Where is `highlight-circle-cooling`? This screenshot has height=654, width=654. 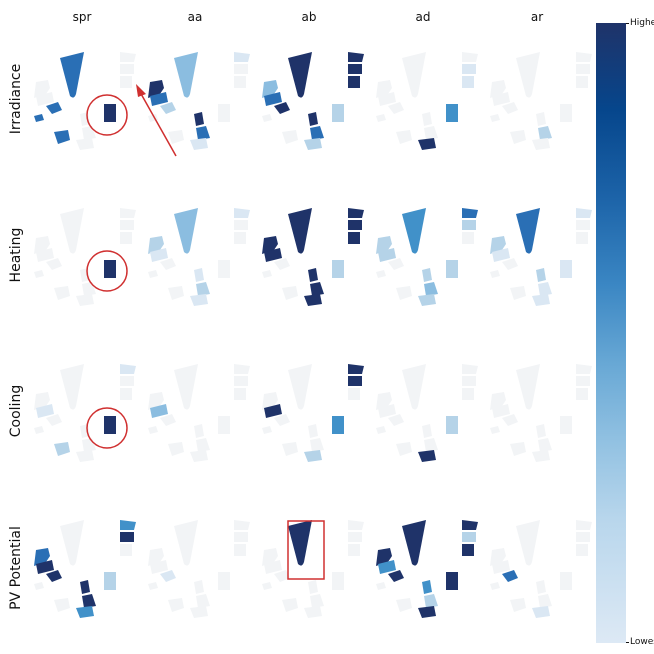
highlight-circle-cooling is located at coordinates (107, 428).